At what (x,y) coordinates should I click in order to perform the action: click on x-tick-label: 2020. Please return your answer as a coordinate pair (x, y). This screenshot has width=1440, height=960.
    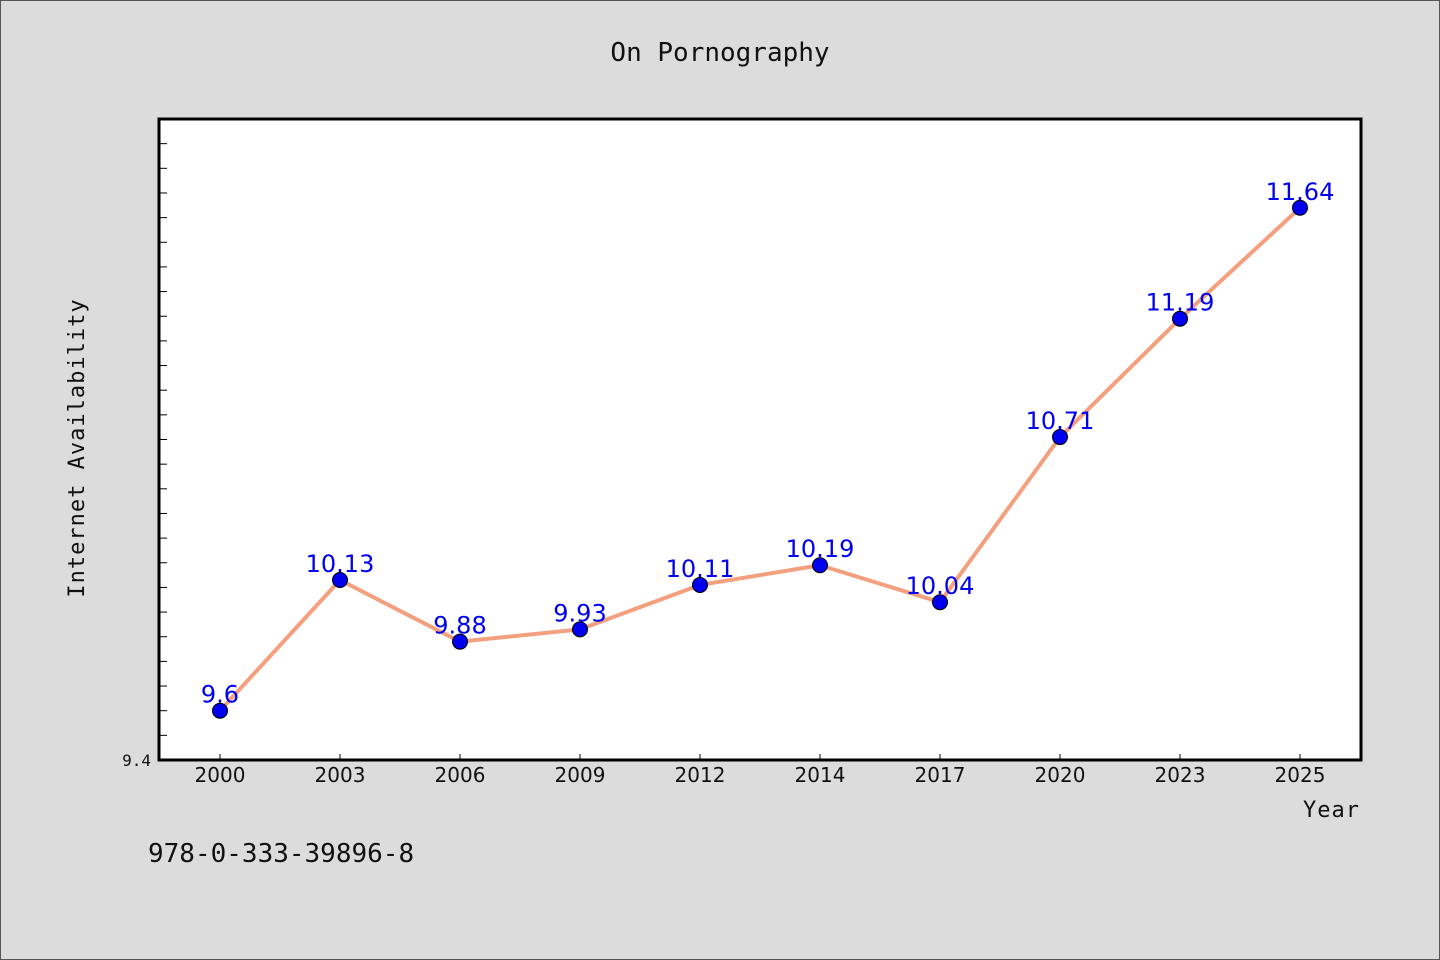
    Looking at the image, I should click on (1060, 775).